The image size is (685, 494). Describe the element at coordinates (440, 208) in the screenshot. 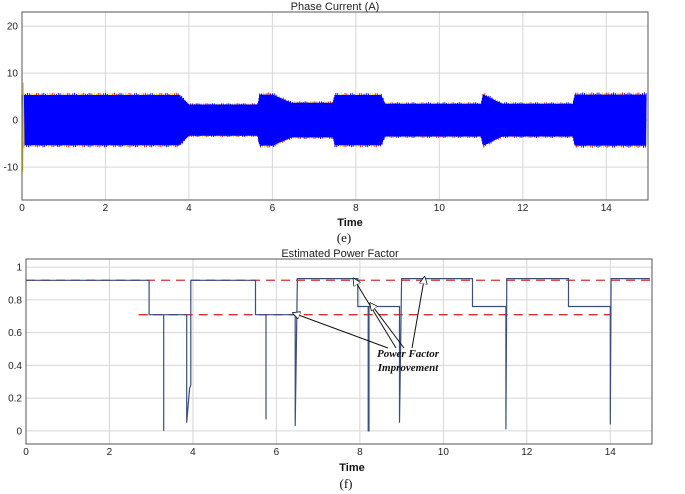

I see `phase-current-x-tick-label: 10` at that location.